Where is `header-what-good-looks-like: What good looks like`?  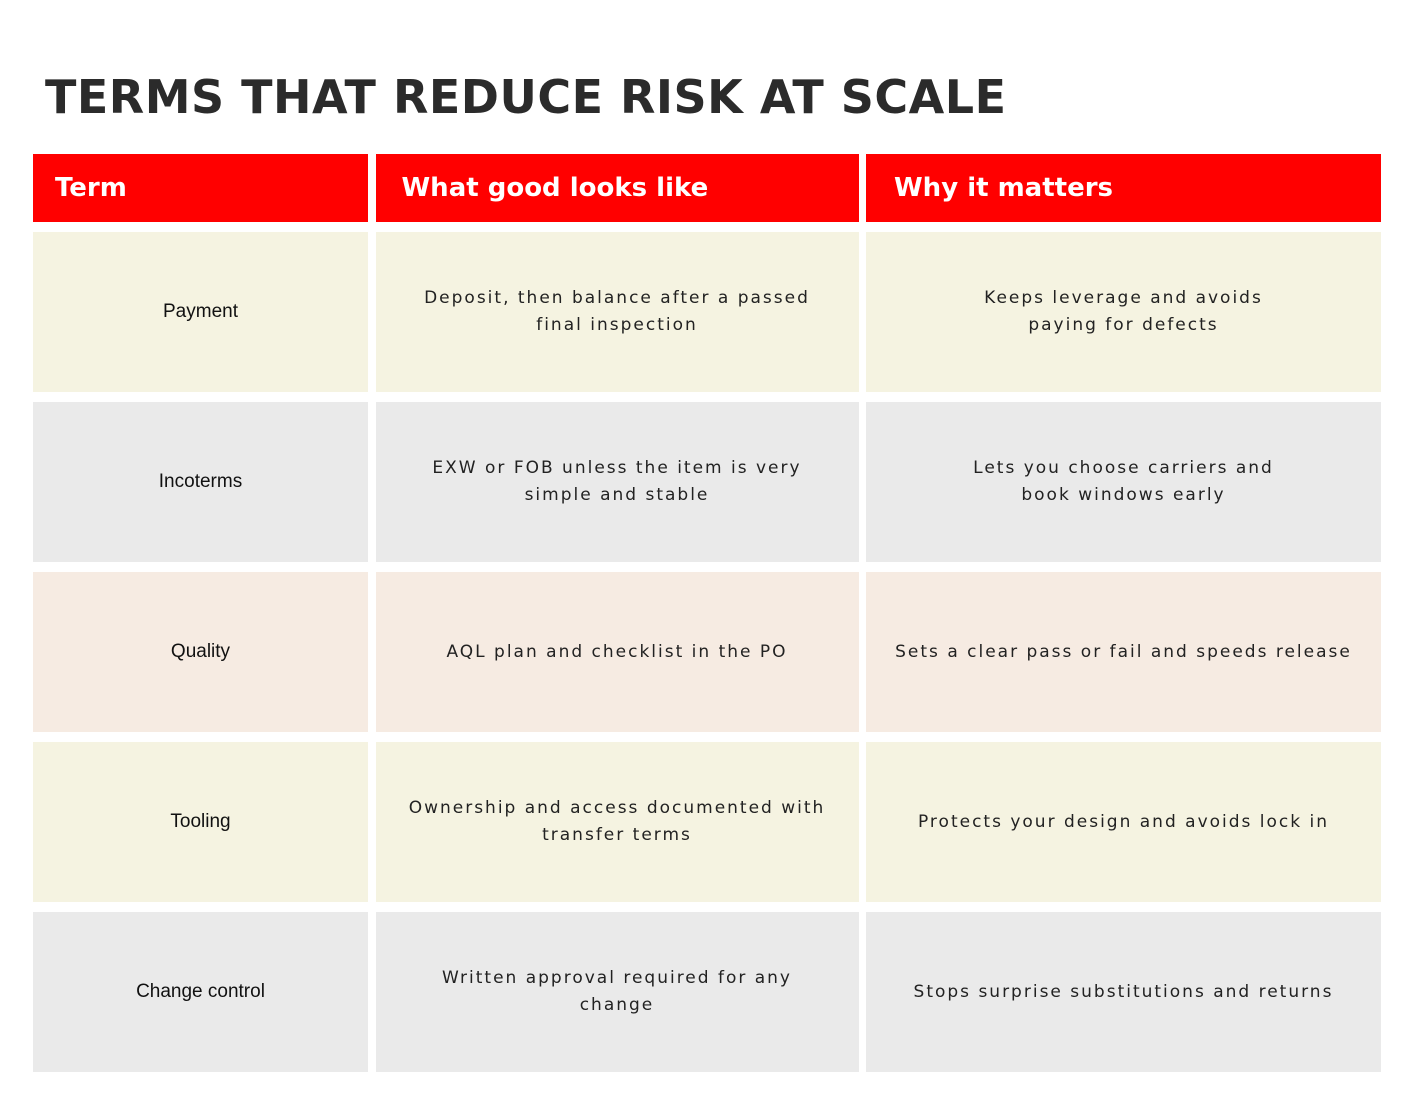
header-what-good-looks-like: What good looks like is located at coordinates (617, 188).